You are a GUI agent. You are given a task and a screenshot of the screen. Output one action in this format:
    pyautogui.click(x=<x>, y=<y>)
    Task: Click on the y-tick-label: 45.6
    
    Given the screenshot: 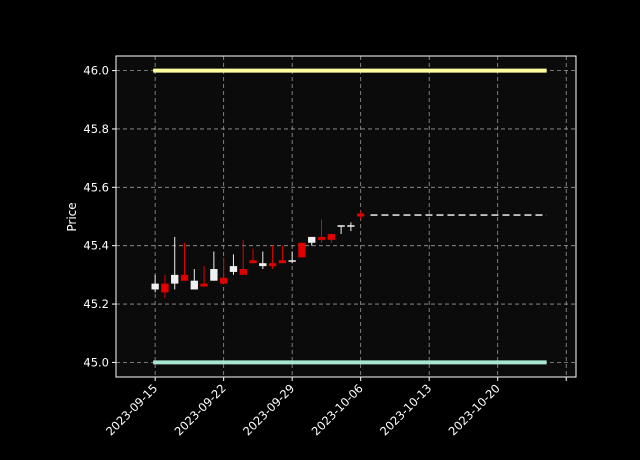 What is the action you would take?
    pyautogui.click(x=96, y=187)
    